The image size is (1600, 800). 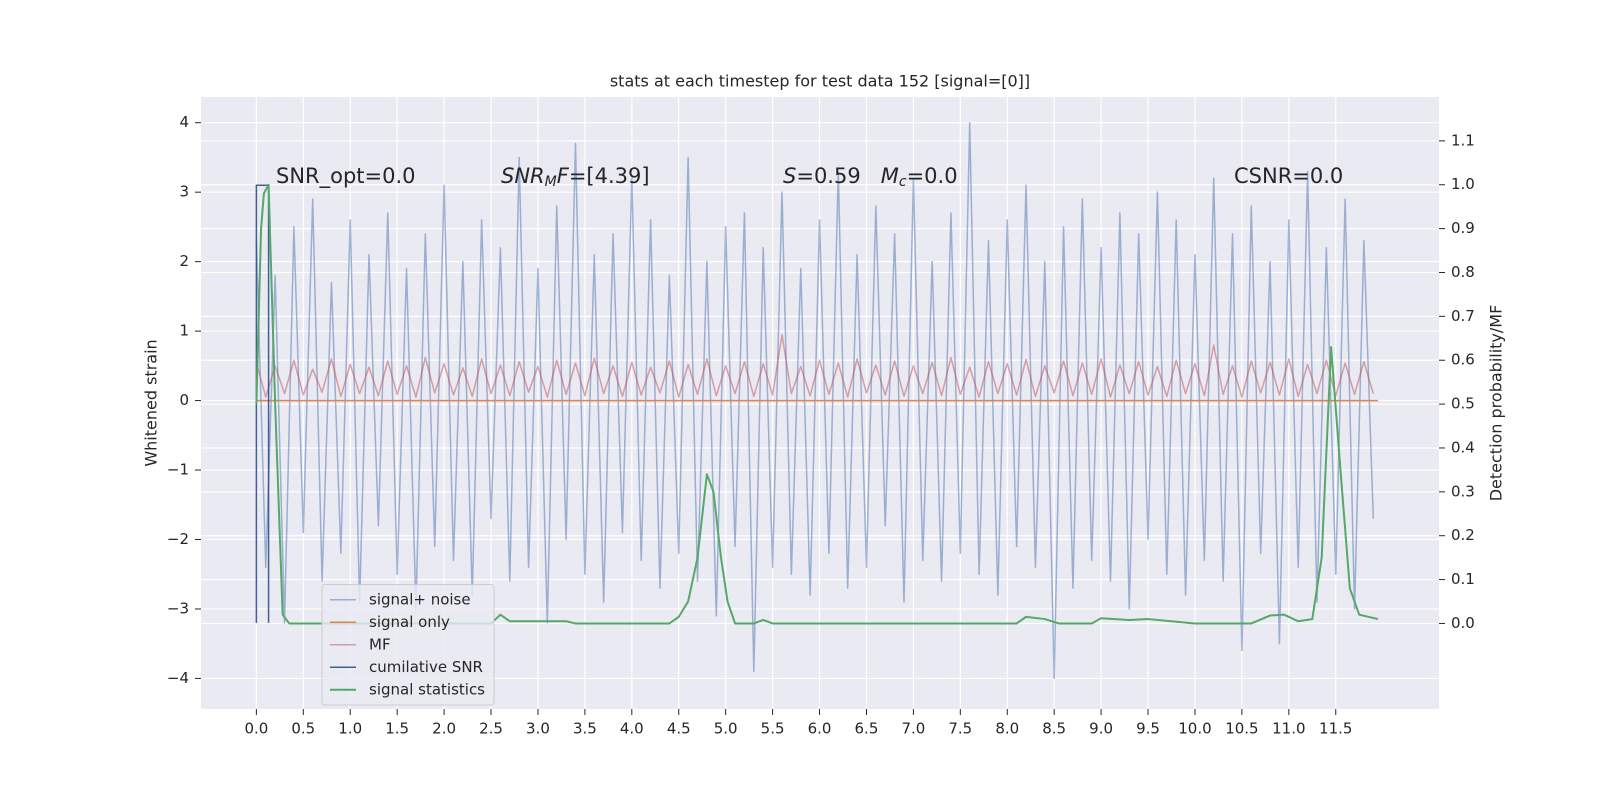 I want to click on annotation-part: SNR, so click(x=523, y=176).